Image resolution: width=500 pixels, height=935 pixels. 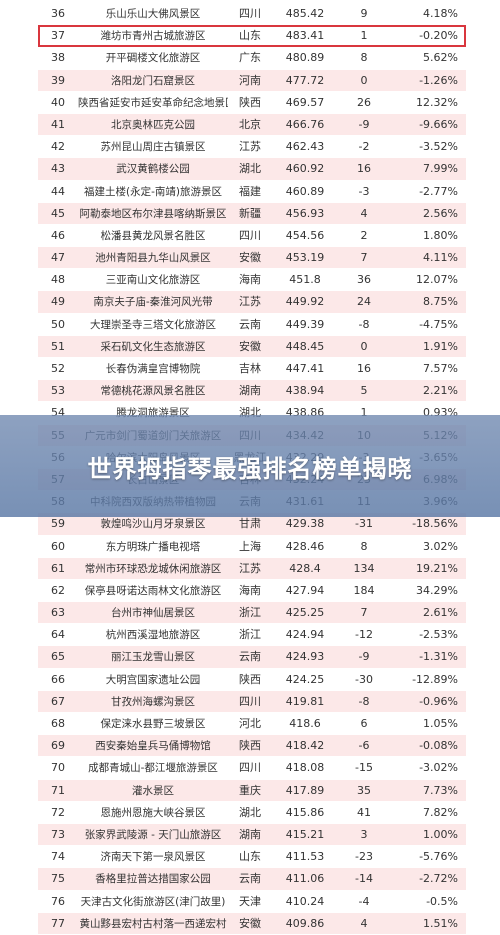 I want to click on score-cell: 456.93, so click(x=305, y=213).